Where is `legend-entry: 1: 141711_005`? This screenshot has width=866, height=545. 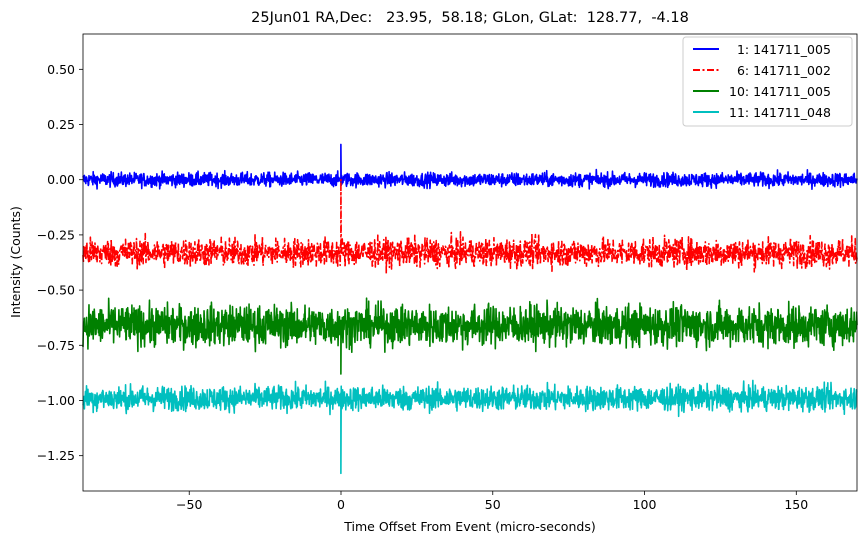
legend-entry: 1: 141711_005 is located at coordinates (762, 49).